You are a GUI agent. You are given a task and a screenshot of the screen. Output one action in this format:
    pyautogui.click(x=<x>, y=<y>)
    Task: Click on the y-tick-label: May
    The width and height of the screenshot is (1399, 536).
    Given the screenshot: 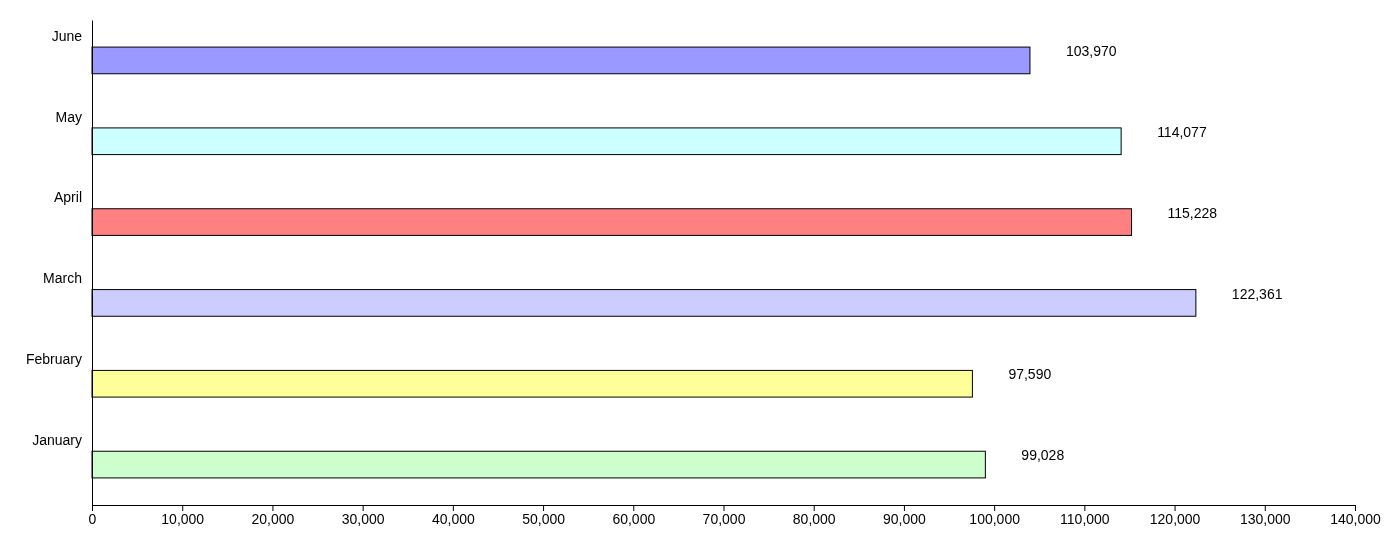 What is the action you would take?
    pyautogui.click(x=68, y=116)
    